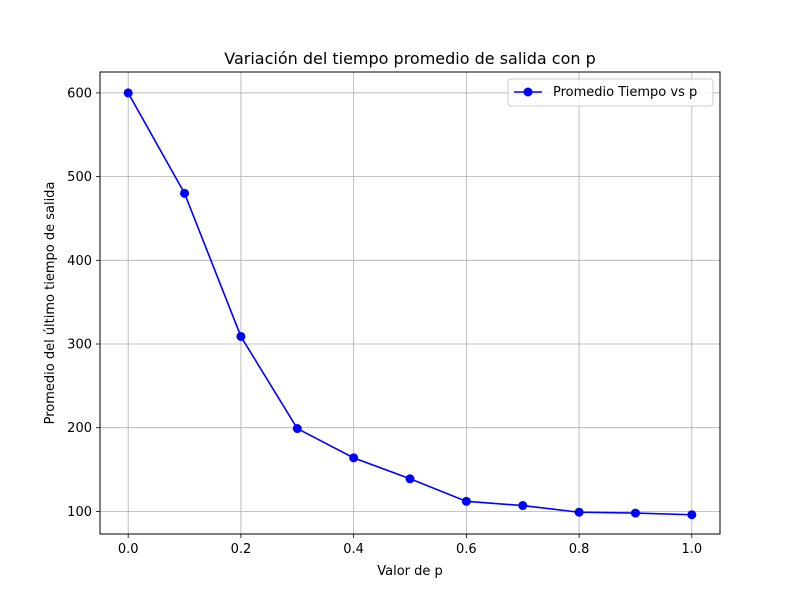 The height and width of the screenshot is (600, 800). Describe the element at coordinates (528, 92) in the screenshot. I see `legend-marker` at that location.